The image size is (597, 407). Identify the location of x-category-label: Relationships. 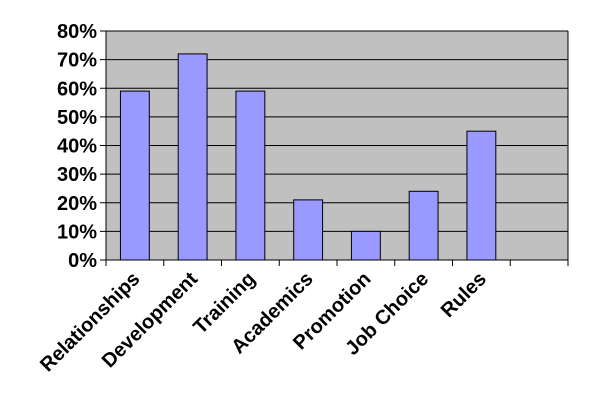
(90, 322).